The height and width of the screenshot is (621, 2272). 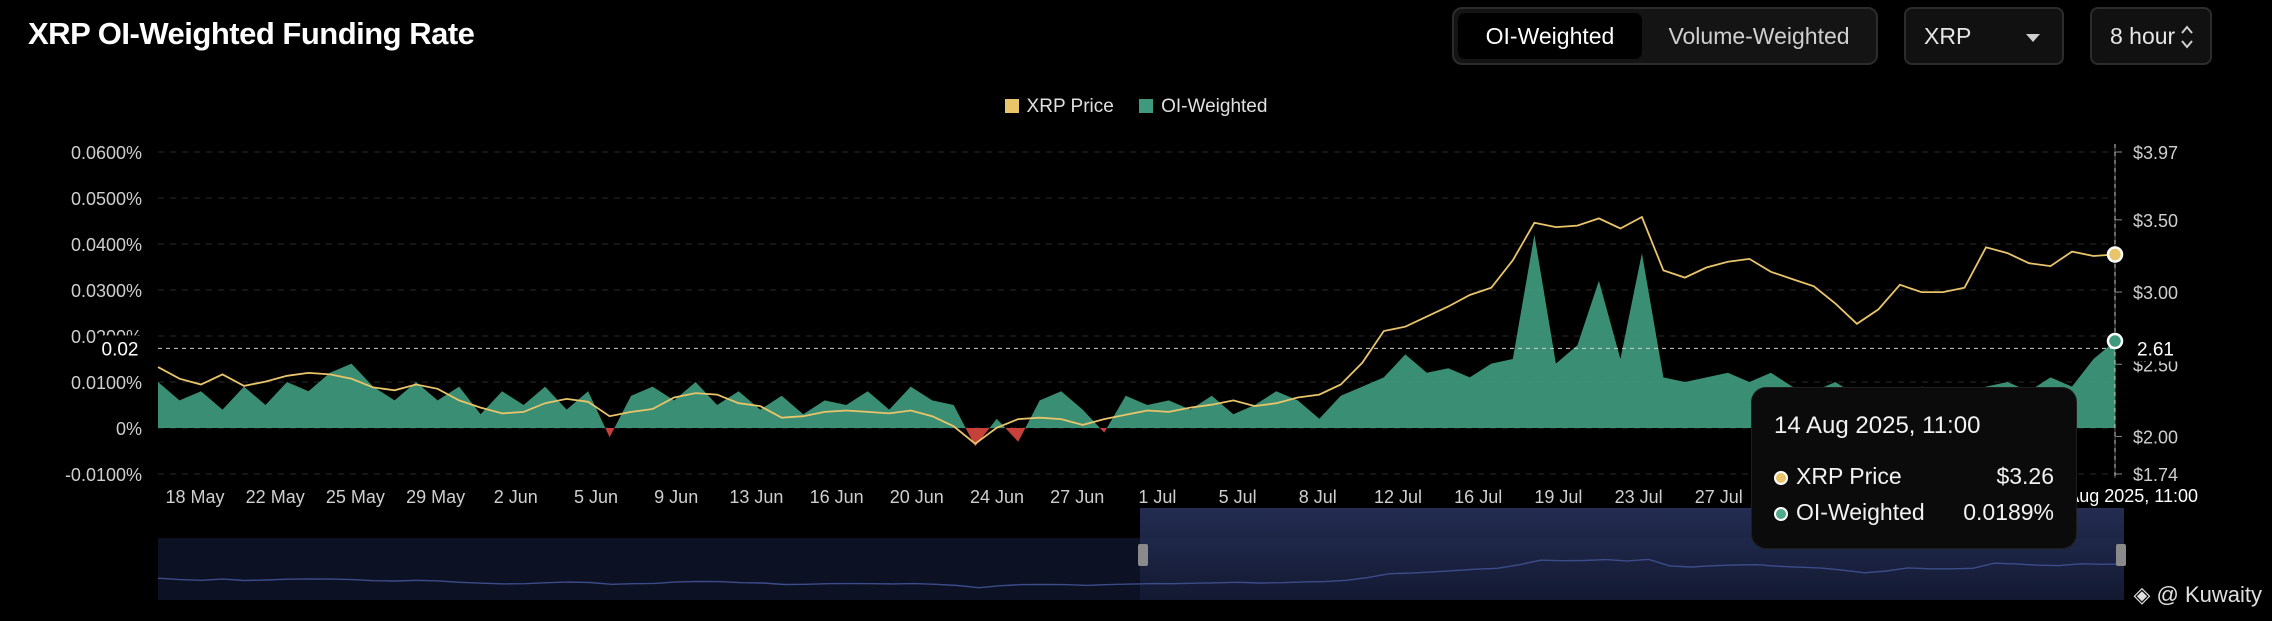 I want to click on y-left-tick-label: 0.0500%, so click(x=106, y=199).